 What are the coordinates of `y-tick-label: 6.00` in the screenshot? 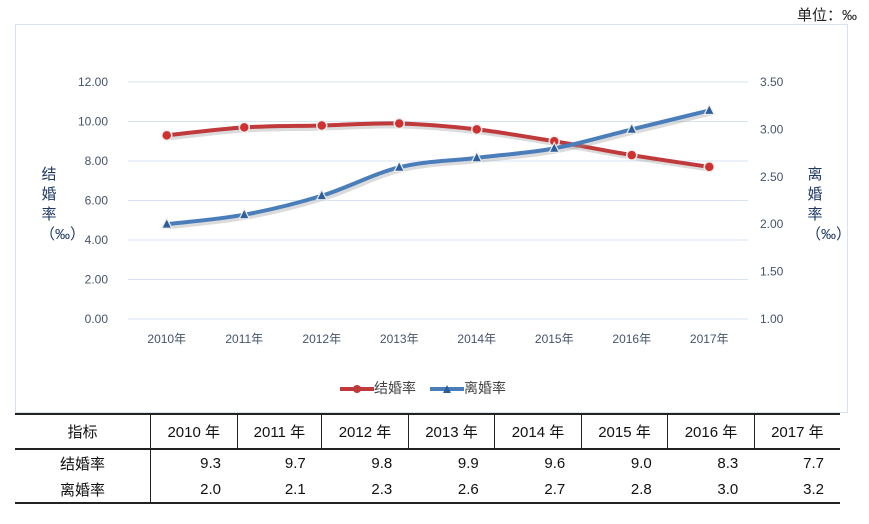 It's located at (97, 201).